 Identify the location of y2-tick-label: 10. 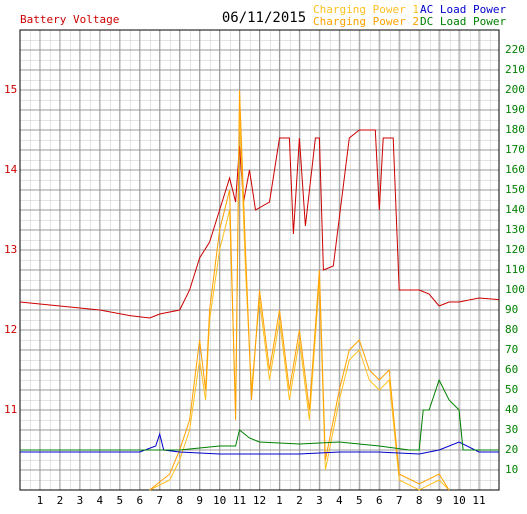
(511, 469).